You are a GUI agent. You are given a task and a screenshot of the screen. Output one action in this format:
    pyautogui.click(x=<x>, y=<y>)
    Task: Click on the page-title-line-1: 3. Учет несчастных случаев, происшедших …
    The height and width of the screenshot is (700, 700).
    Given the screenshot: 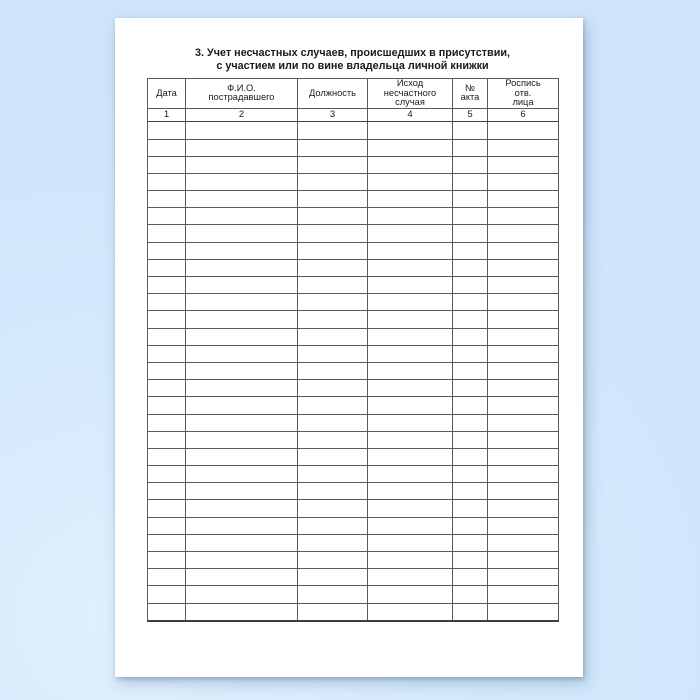 What is the action you would take?
    pyautogui.click(x=352, y=53)
    